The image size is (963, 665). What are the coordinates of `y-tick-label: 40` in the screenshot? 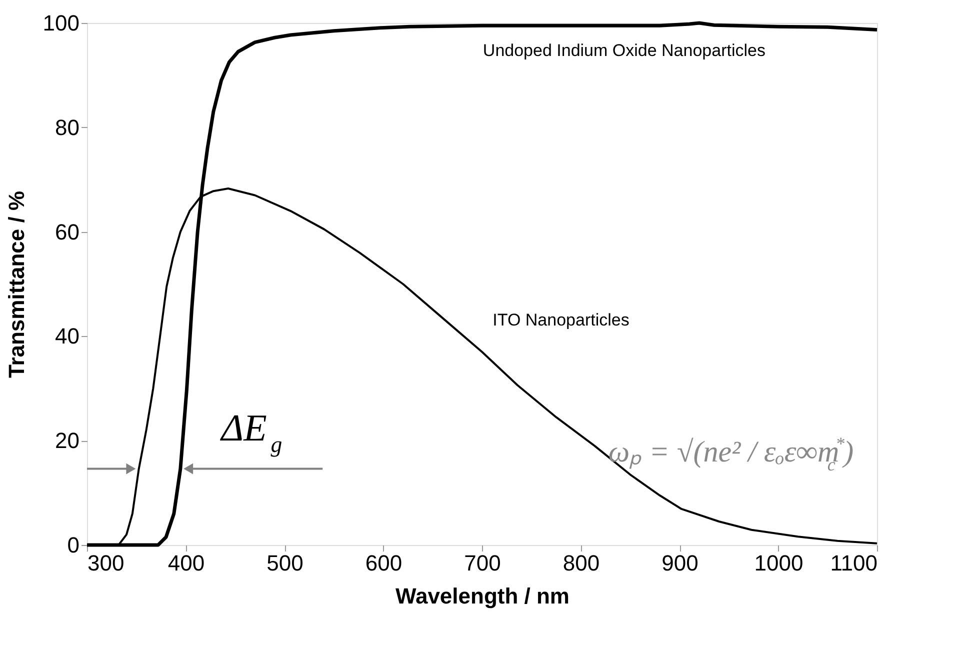 It's located at (67, 336).